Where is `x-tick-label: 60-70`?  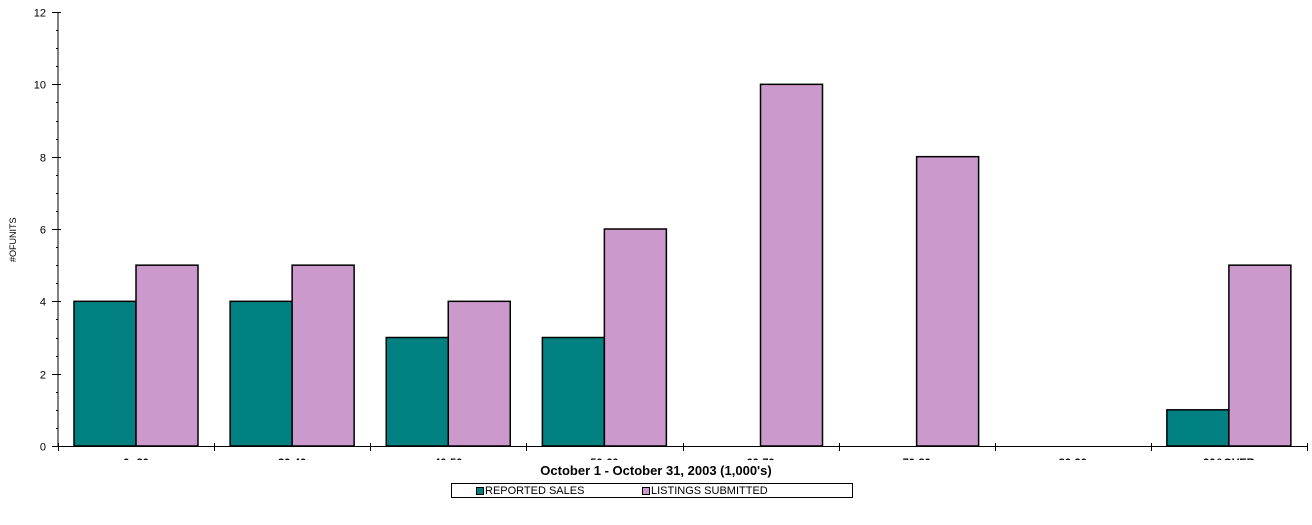 x-tick-label: 60-70 is located at coordinates (760, 458).